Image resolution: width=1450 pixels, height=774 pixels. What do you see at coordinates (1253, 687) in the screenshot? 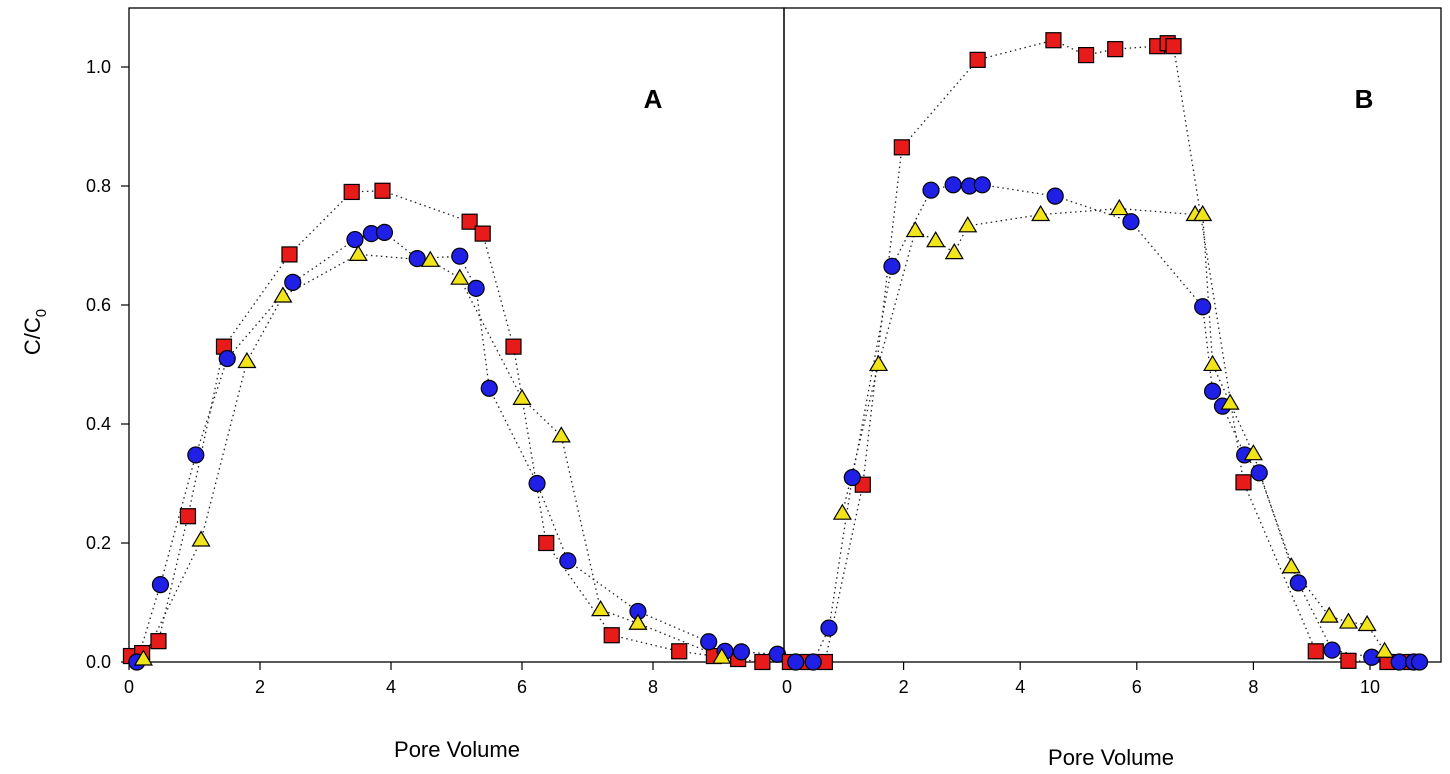
I see `panel-b-x-tick-label: 8` at bounding box center [1253, 687].